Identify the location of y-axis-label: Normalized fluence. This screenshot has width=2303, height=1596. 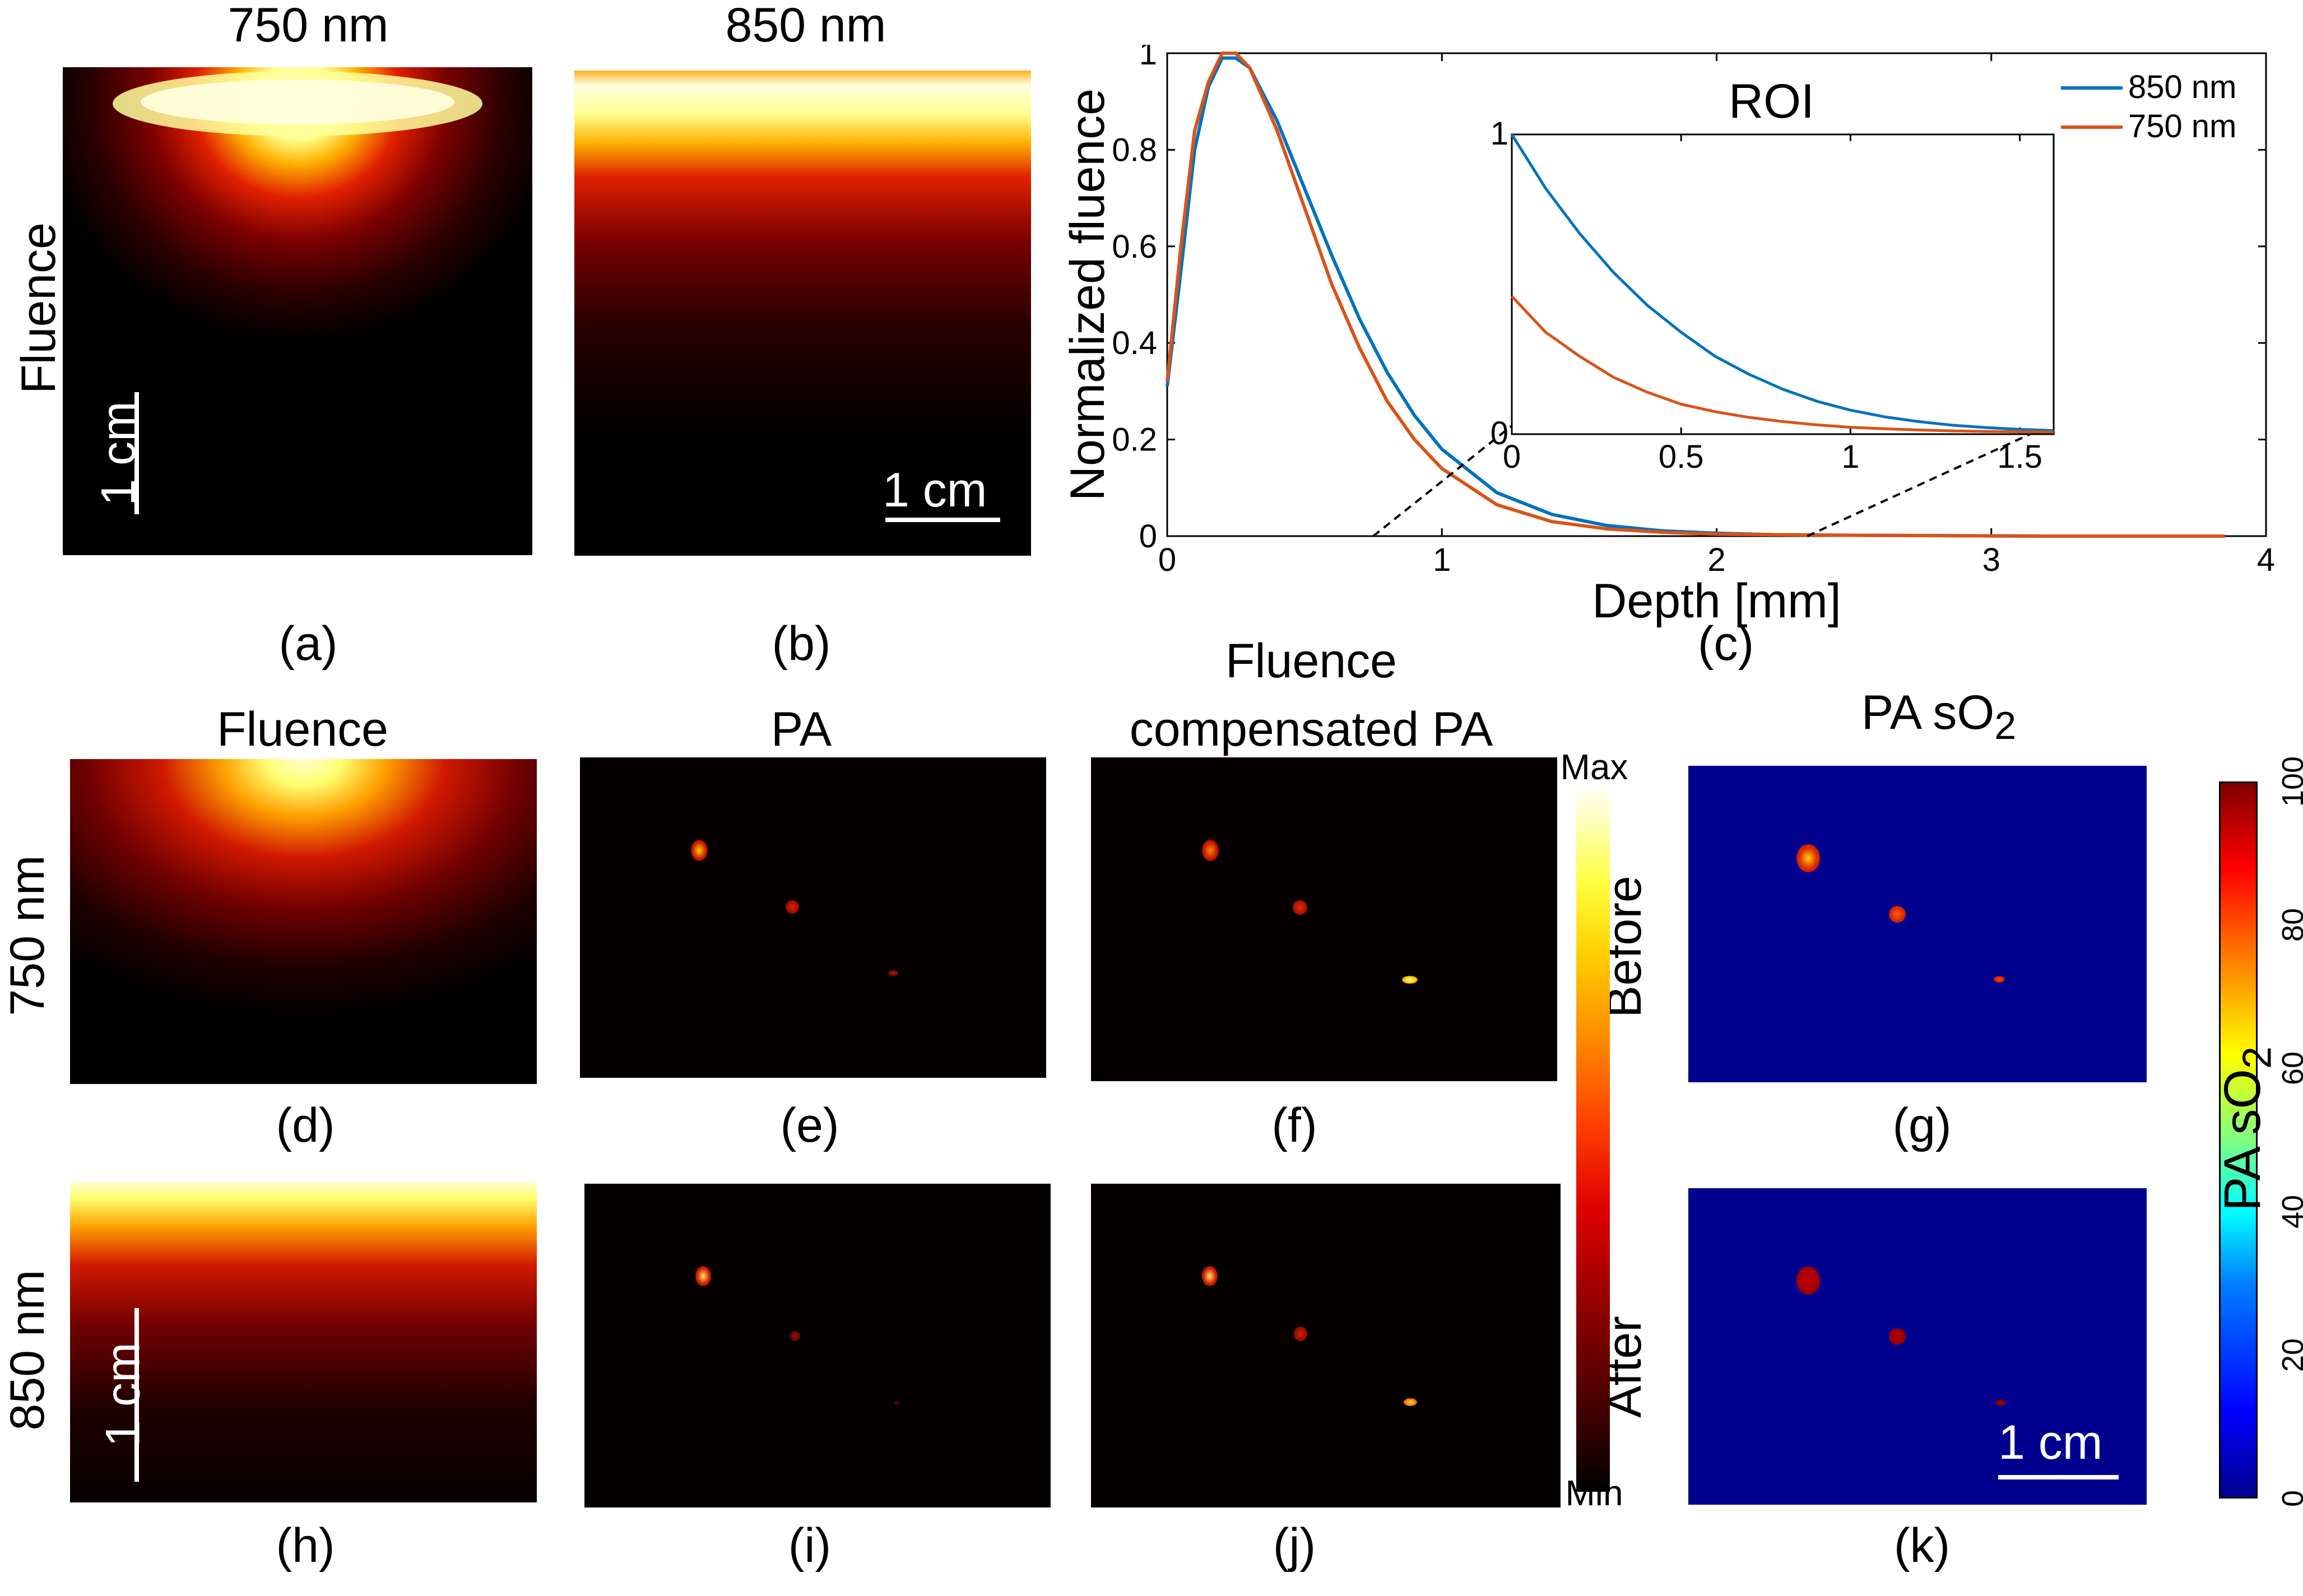
(1088, 295).